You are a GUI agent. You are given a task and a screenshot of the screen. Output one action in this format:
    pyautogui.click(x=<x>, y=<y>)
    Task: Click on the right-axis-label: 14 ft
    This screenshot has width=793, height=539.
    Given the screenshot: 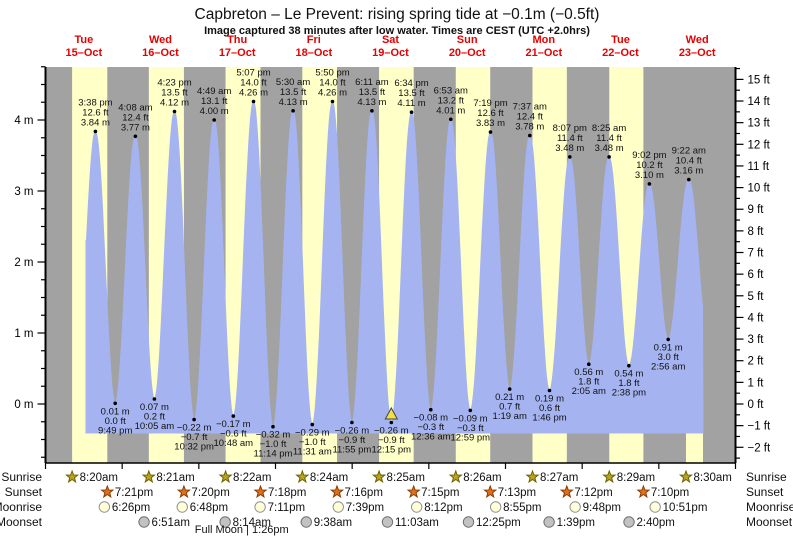 What is the action you would take?
    pyautogui.click(x=759, y=102)
    